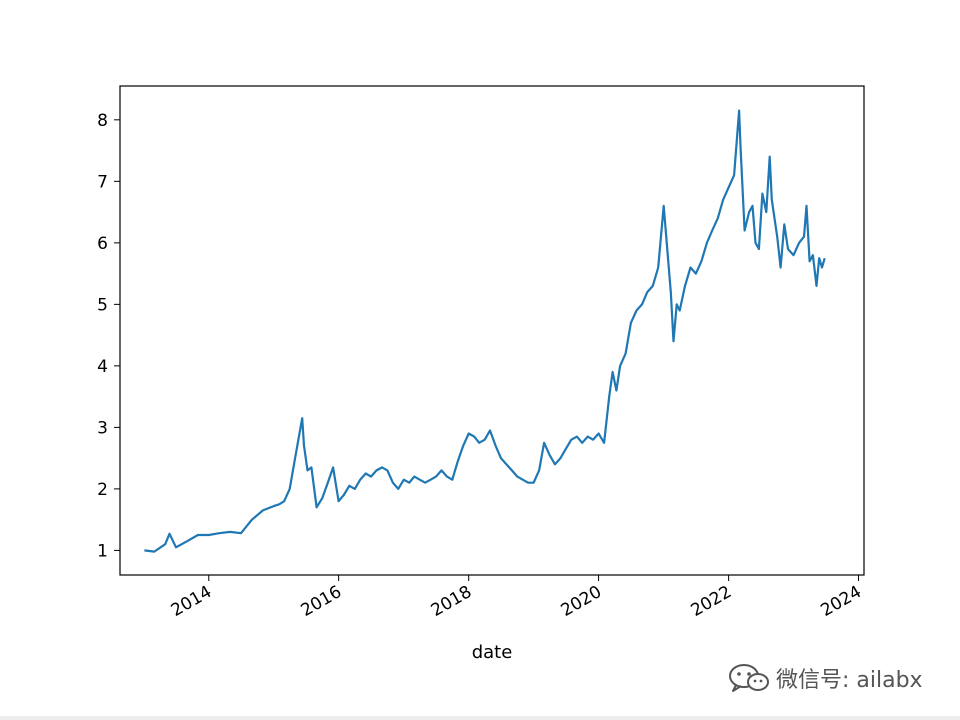  What do you see at coordinates (749, 678) in the screenshot?
I see `wechat-icon` at bounding box center [749, 678].